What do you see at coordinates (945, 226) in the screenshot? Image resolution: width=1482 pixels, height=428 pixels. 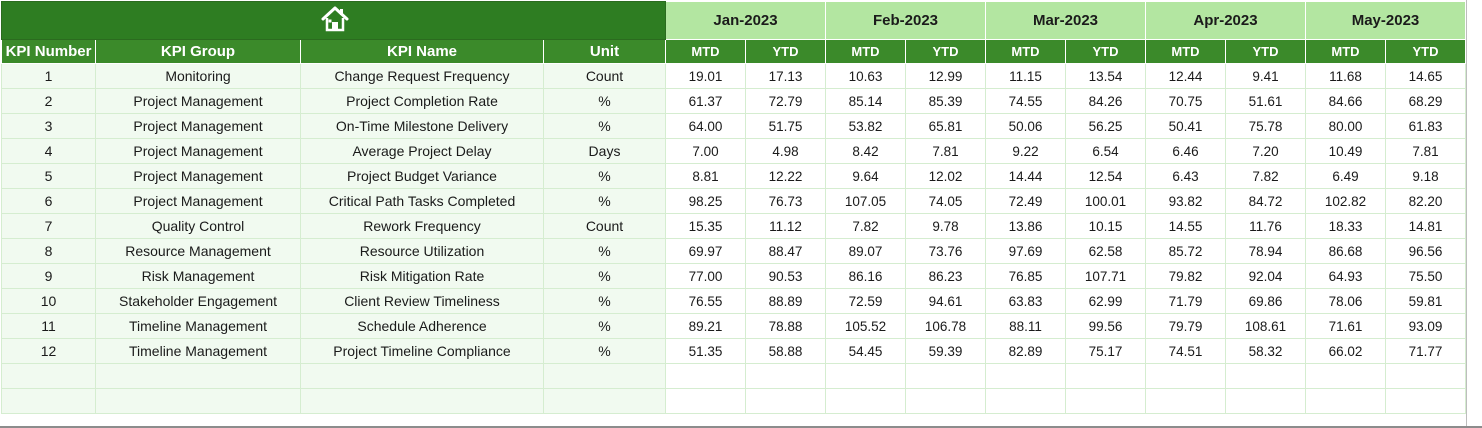 I see `ytd-value-cell: 9.78` at bounding box center [945, 226].